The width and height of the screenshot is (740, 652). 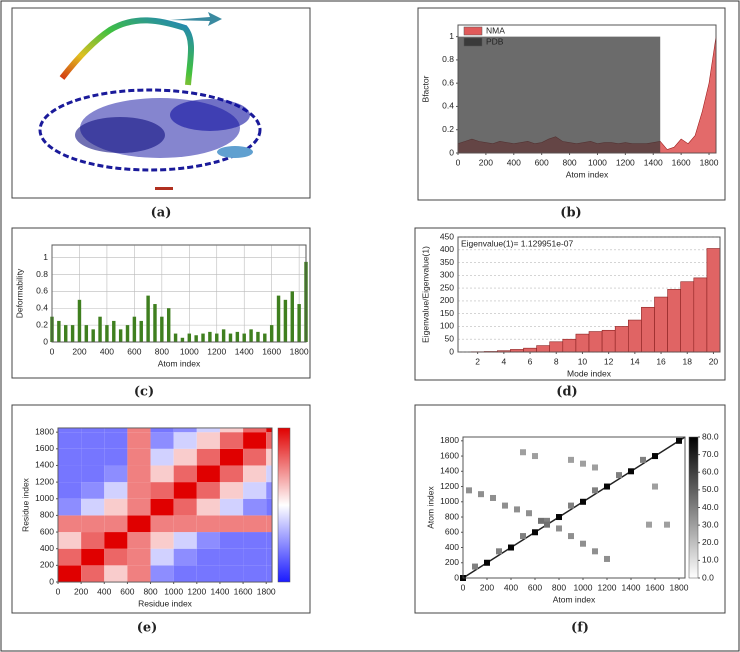 What do you see at coordinates (495, 41) in the screenshot?
I see `legend-label: PDB` at bounding box center [495, 41].